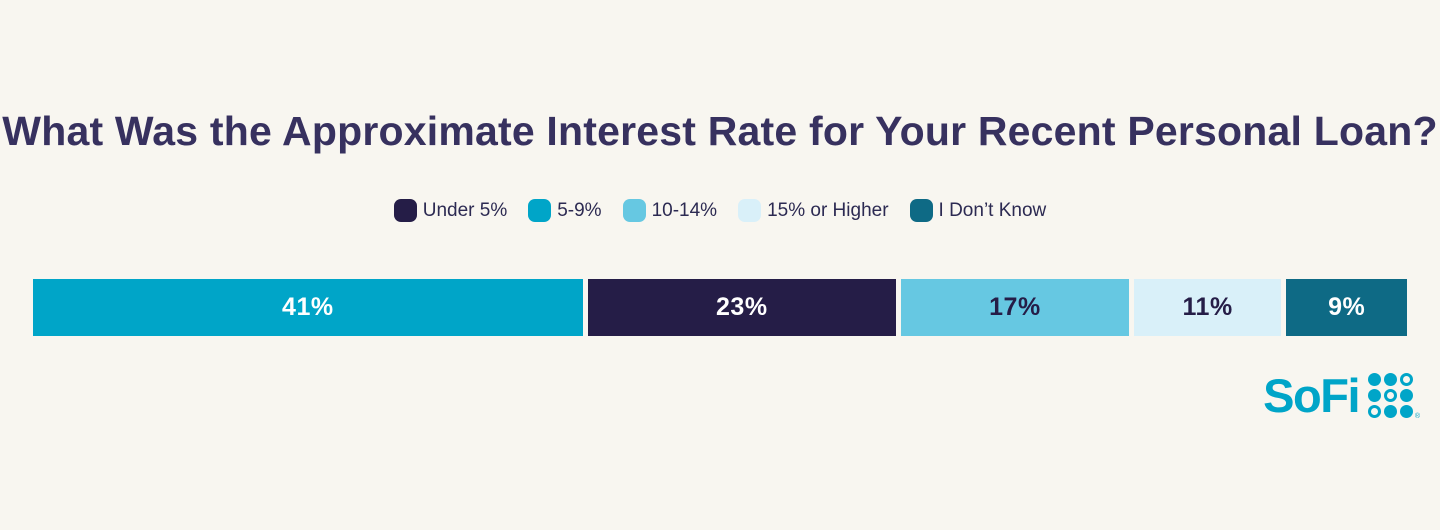  I want to click on legend-item: 5-9%, so click(565, 210).